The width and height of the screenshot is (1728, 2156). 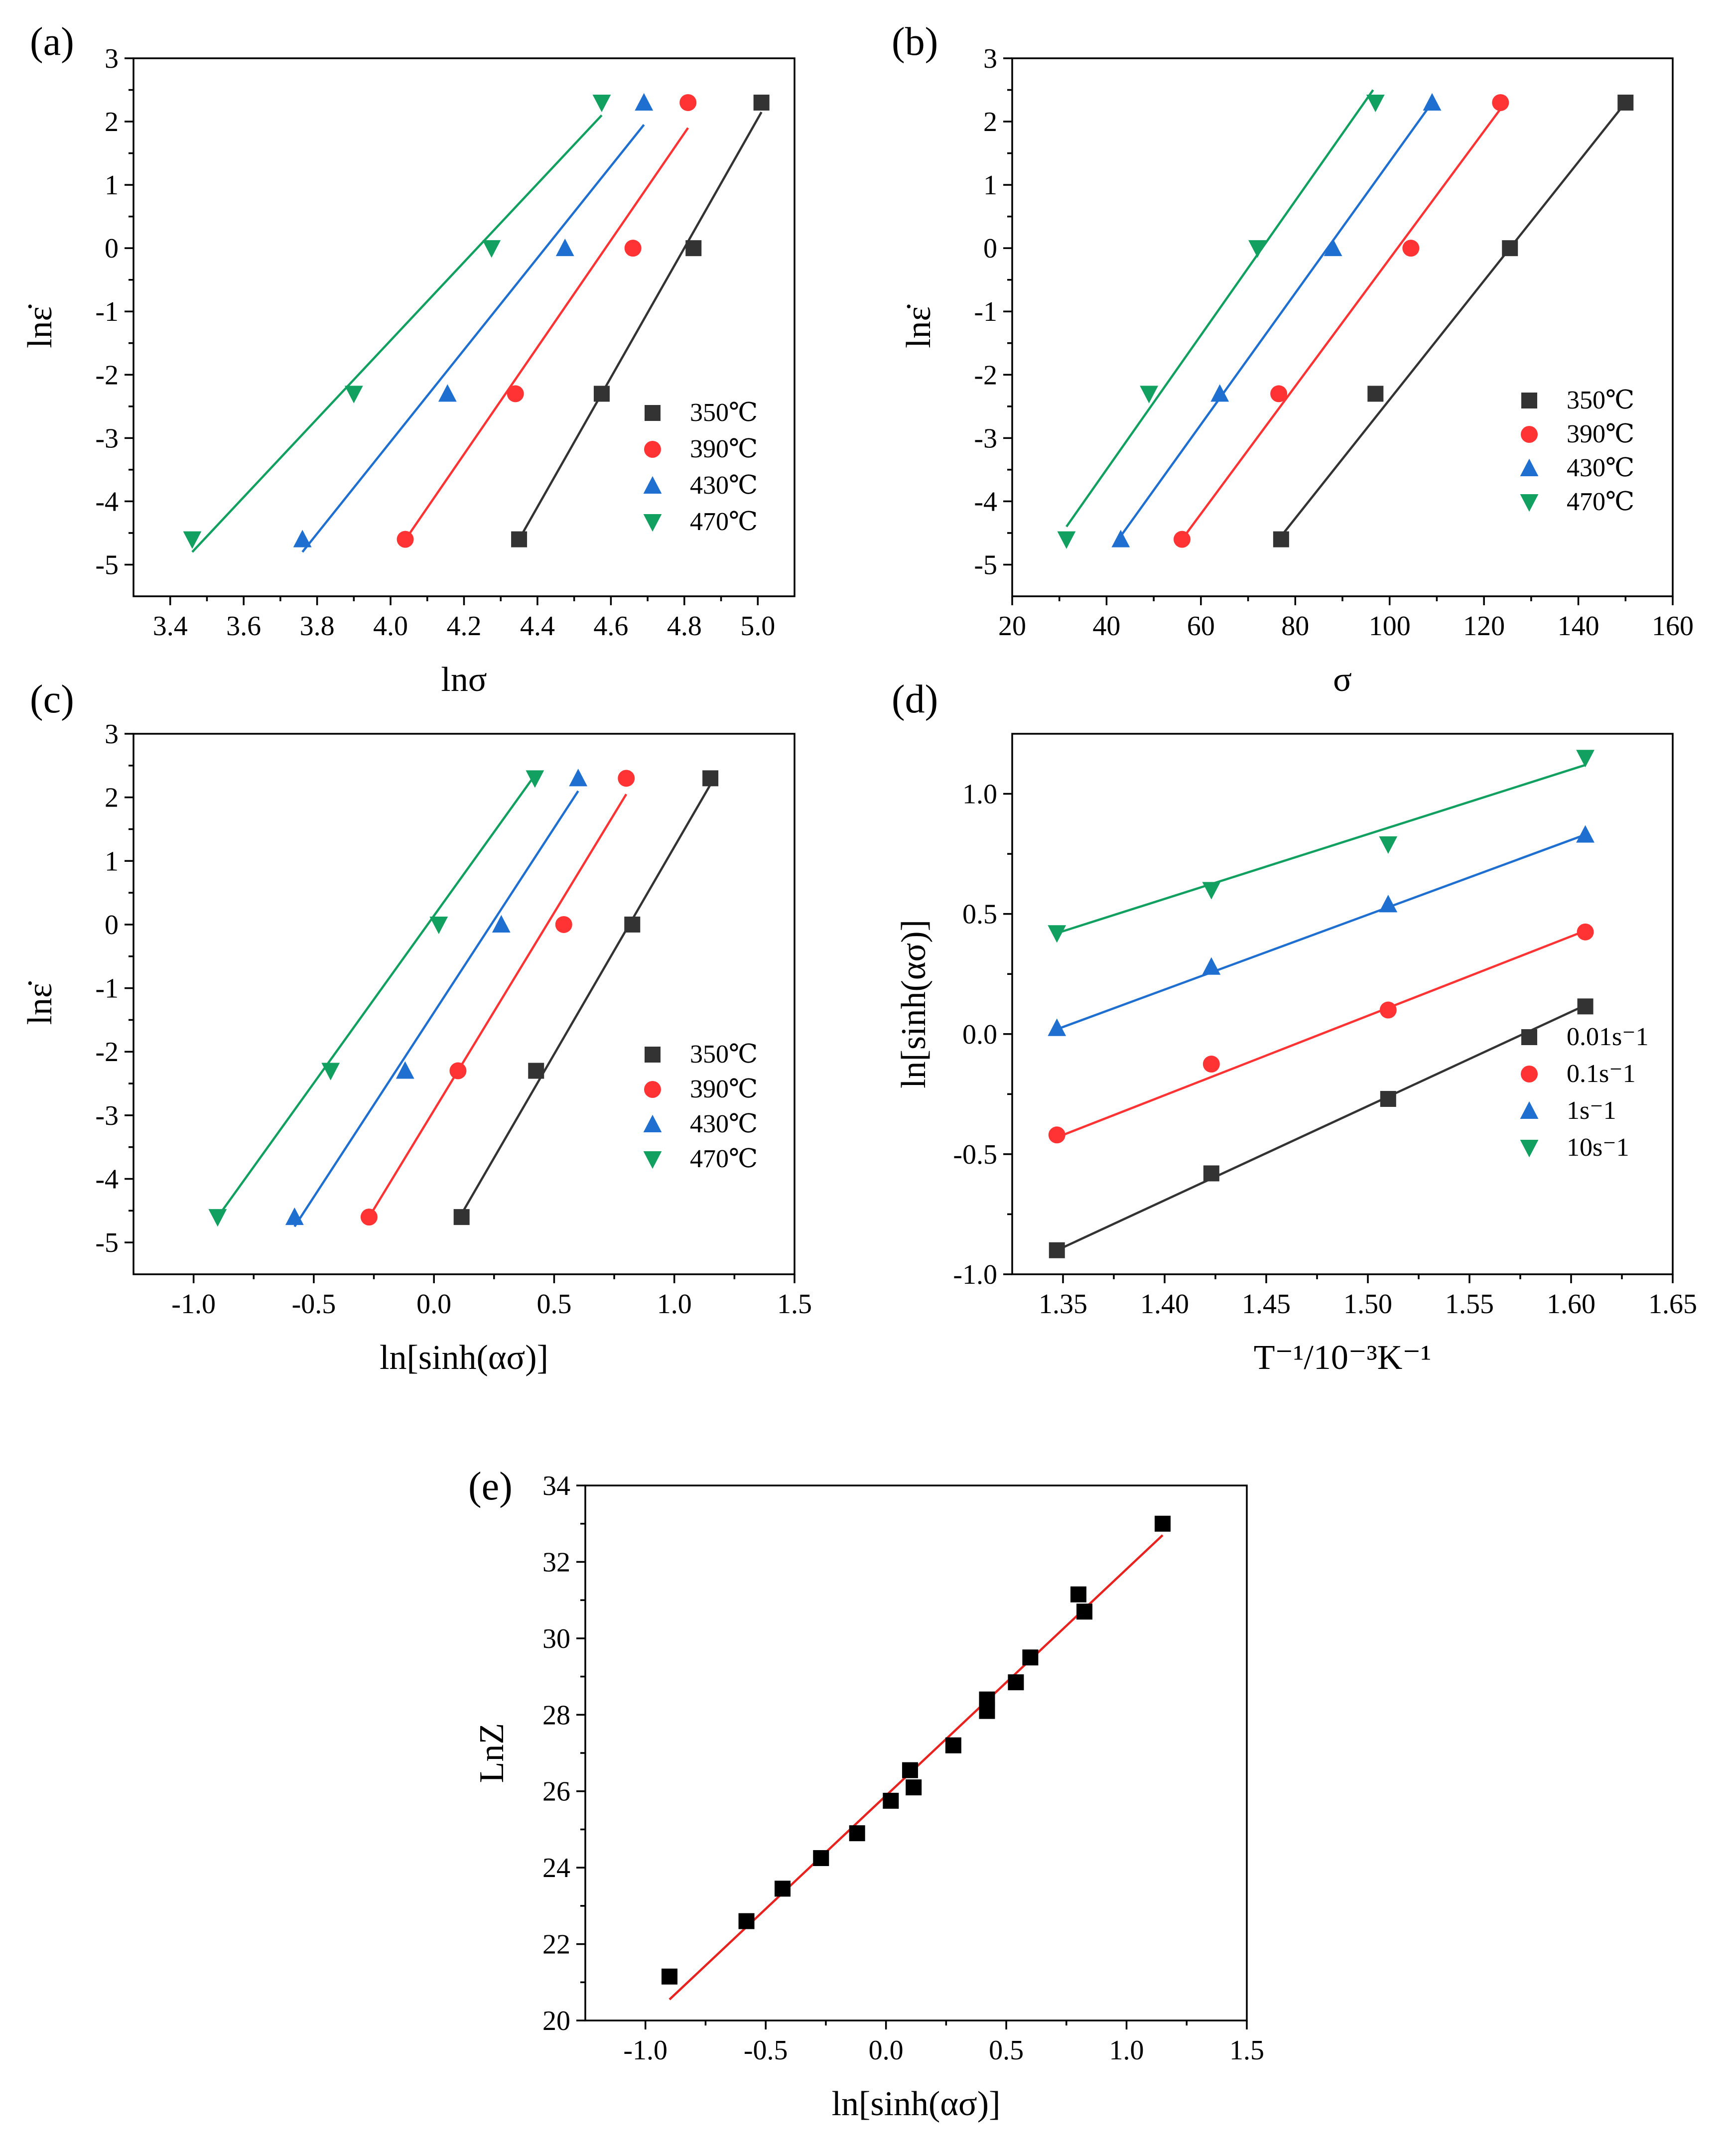 What do you see at coordinates (724, 1159) in the screenshot?
I see `legend-label-c-3: 470℃` at bounding box center [724, 1159].